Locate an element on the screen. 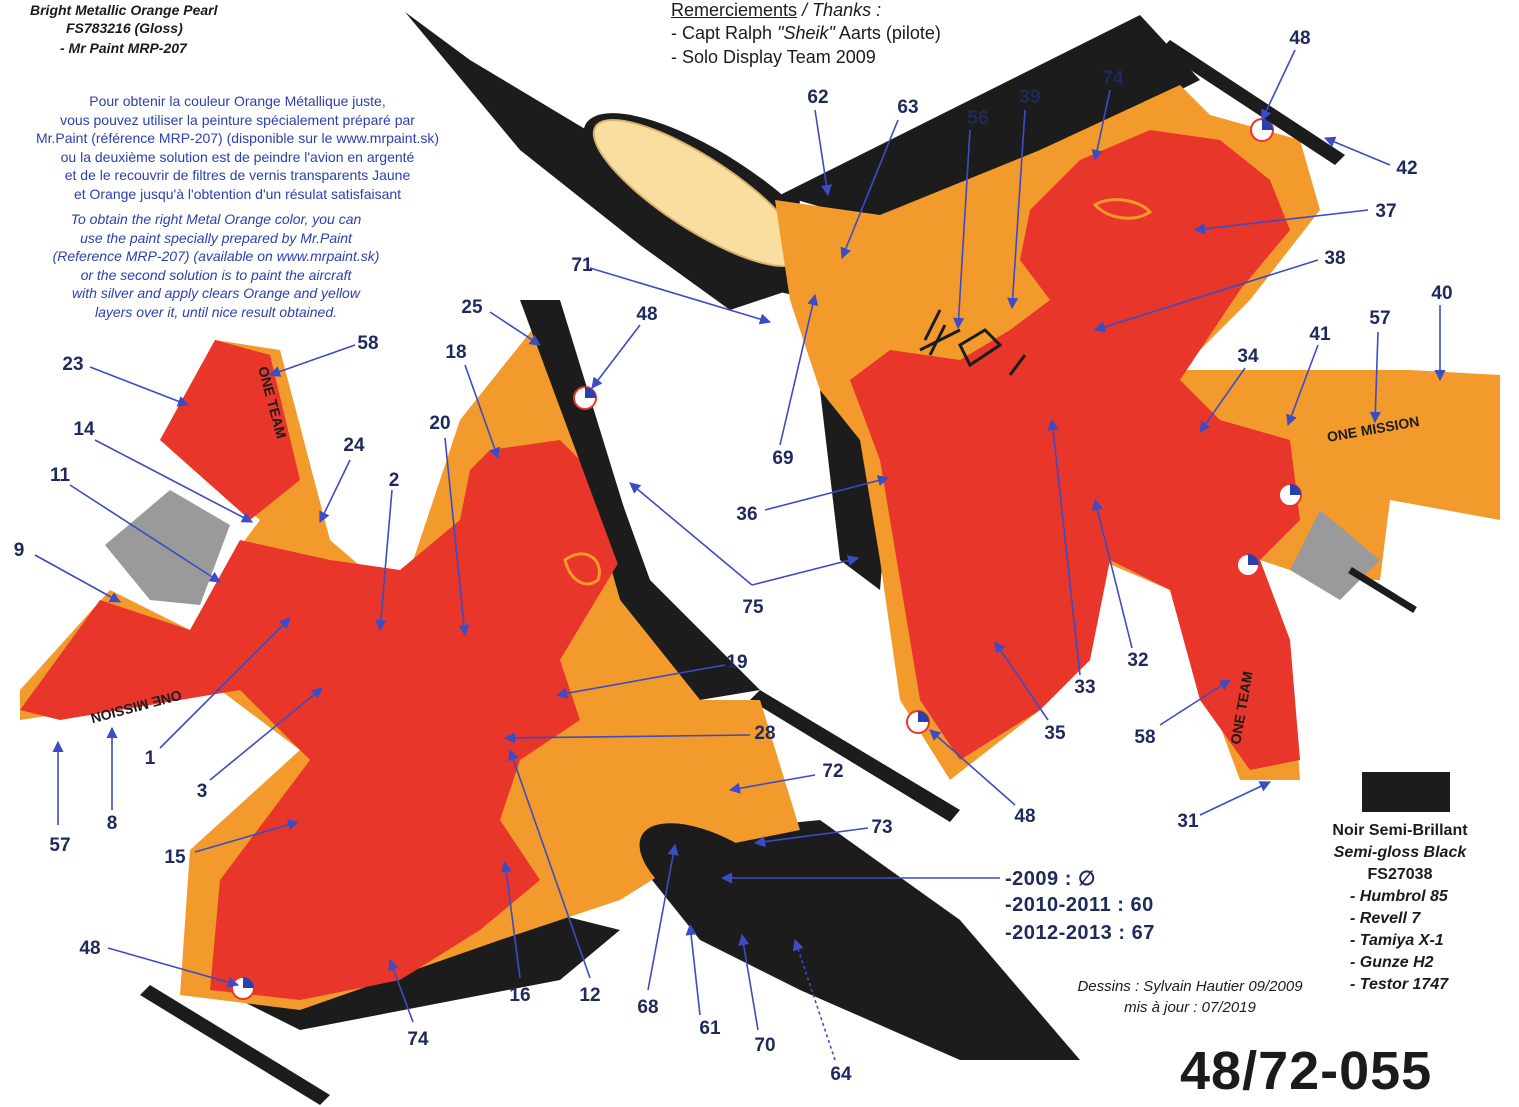  callout-label: 9 is located at coordinates (19, 550).